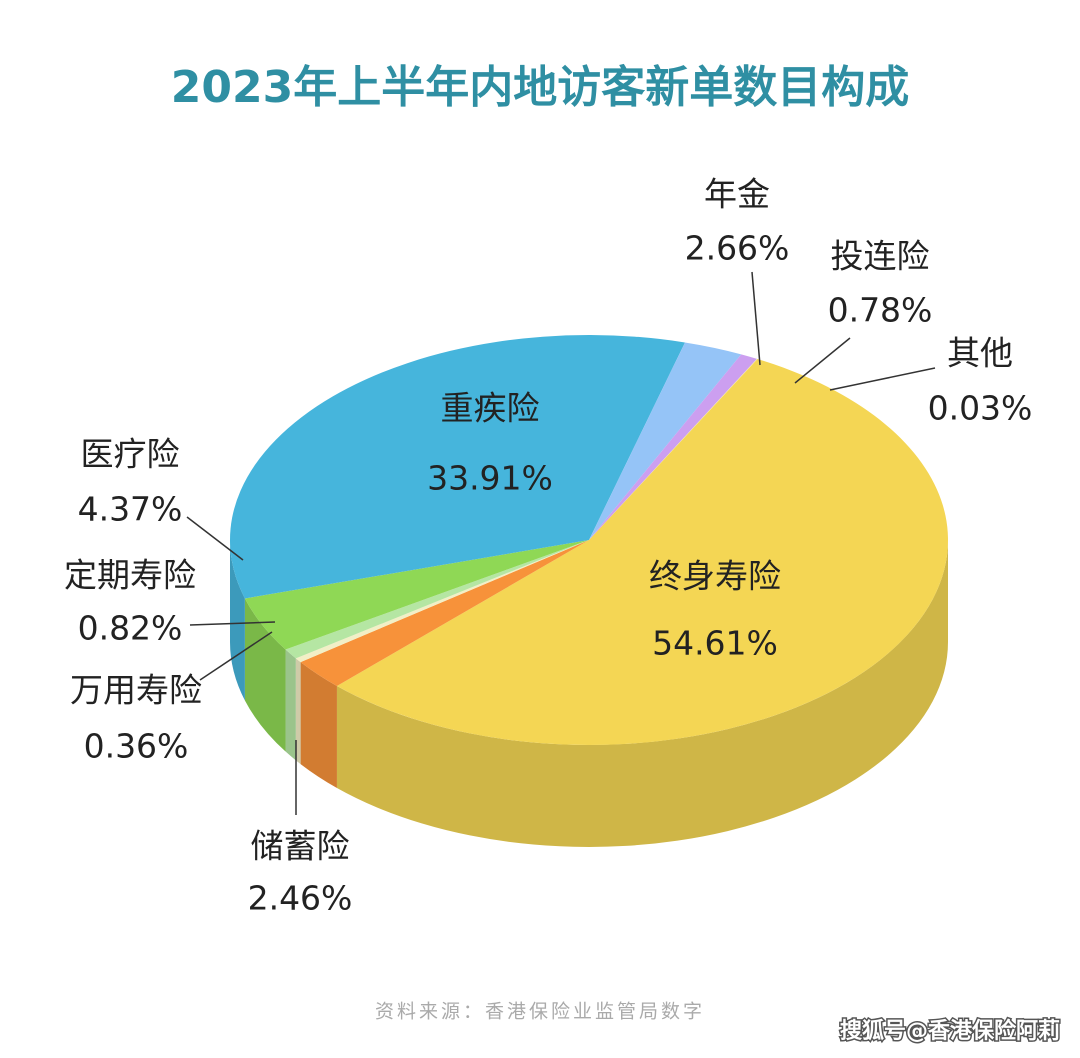 The height and width of the screenshot is (1058, 1080). I want to click on slice-label: 其他, so click(980, 353).